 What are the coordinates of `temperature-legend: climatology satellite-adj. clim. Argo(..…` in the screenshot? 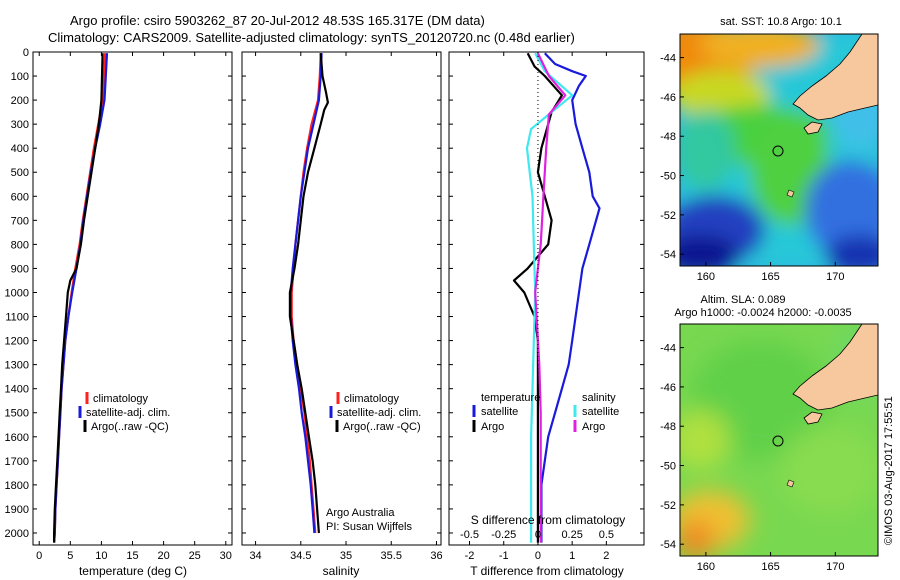 It's located at (124, 412).